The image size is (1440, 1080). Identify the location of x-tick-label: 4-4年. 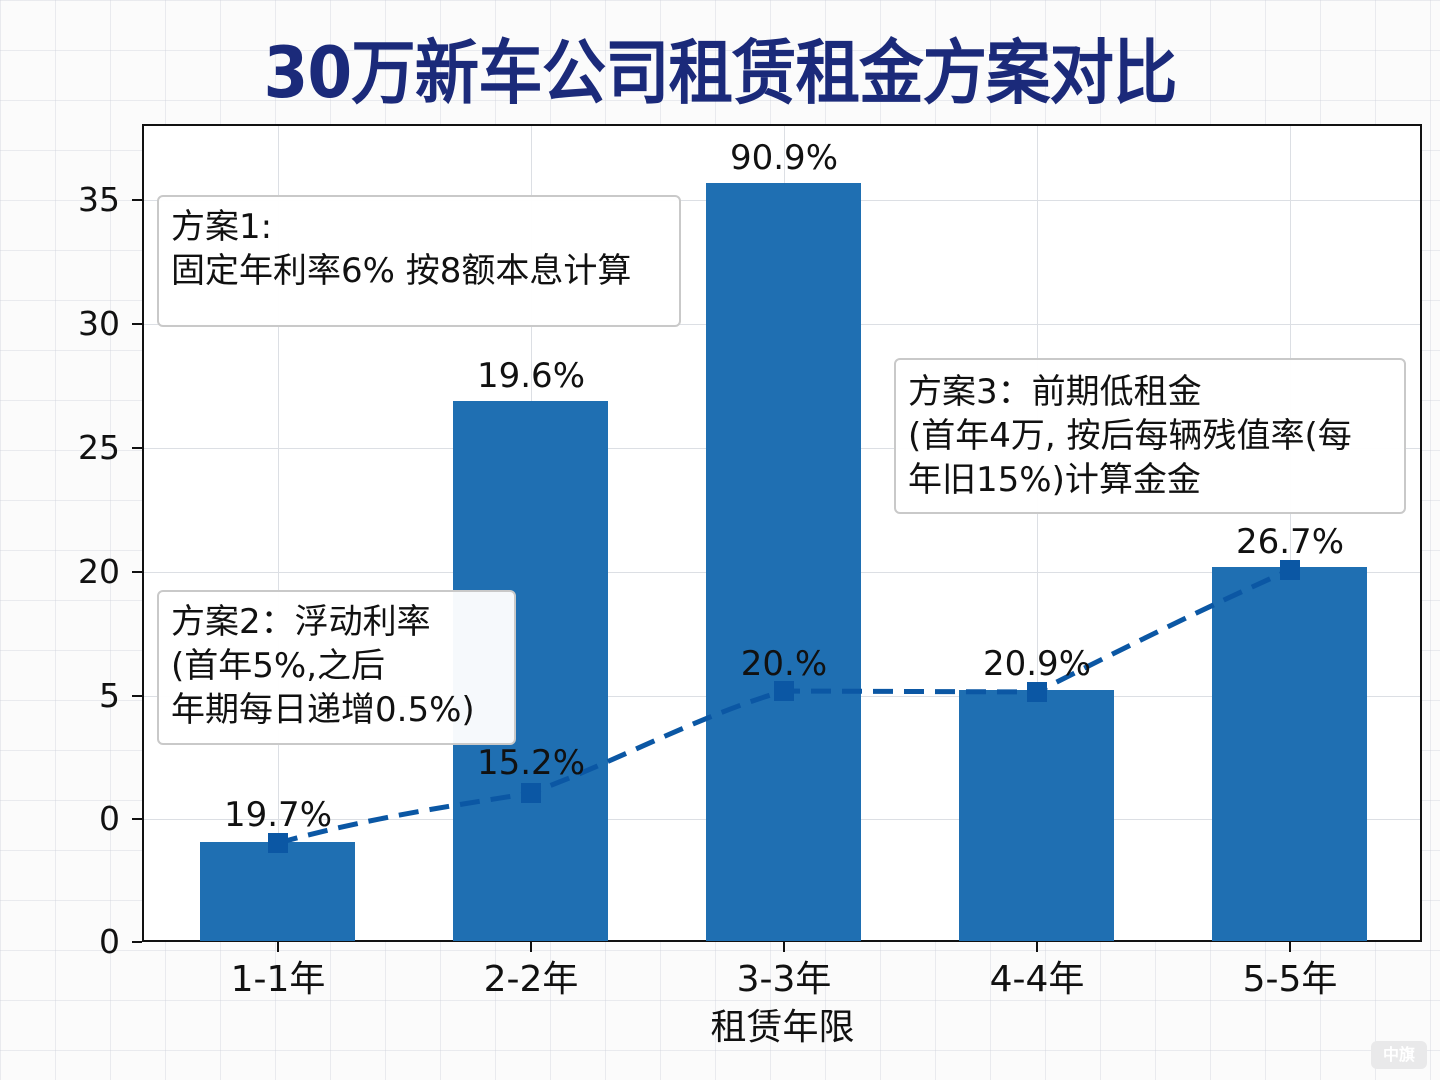
(1037, 979).